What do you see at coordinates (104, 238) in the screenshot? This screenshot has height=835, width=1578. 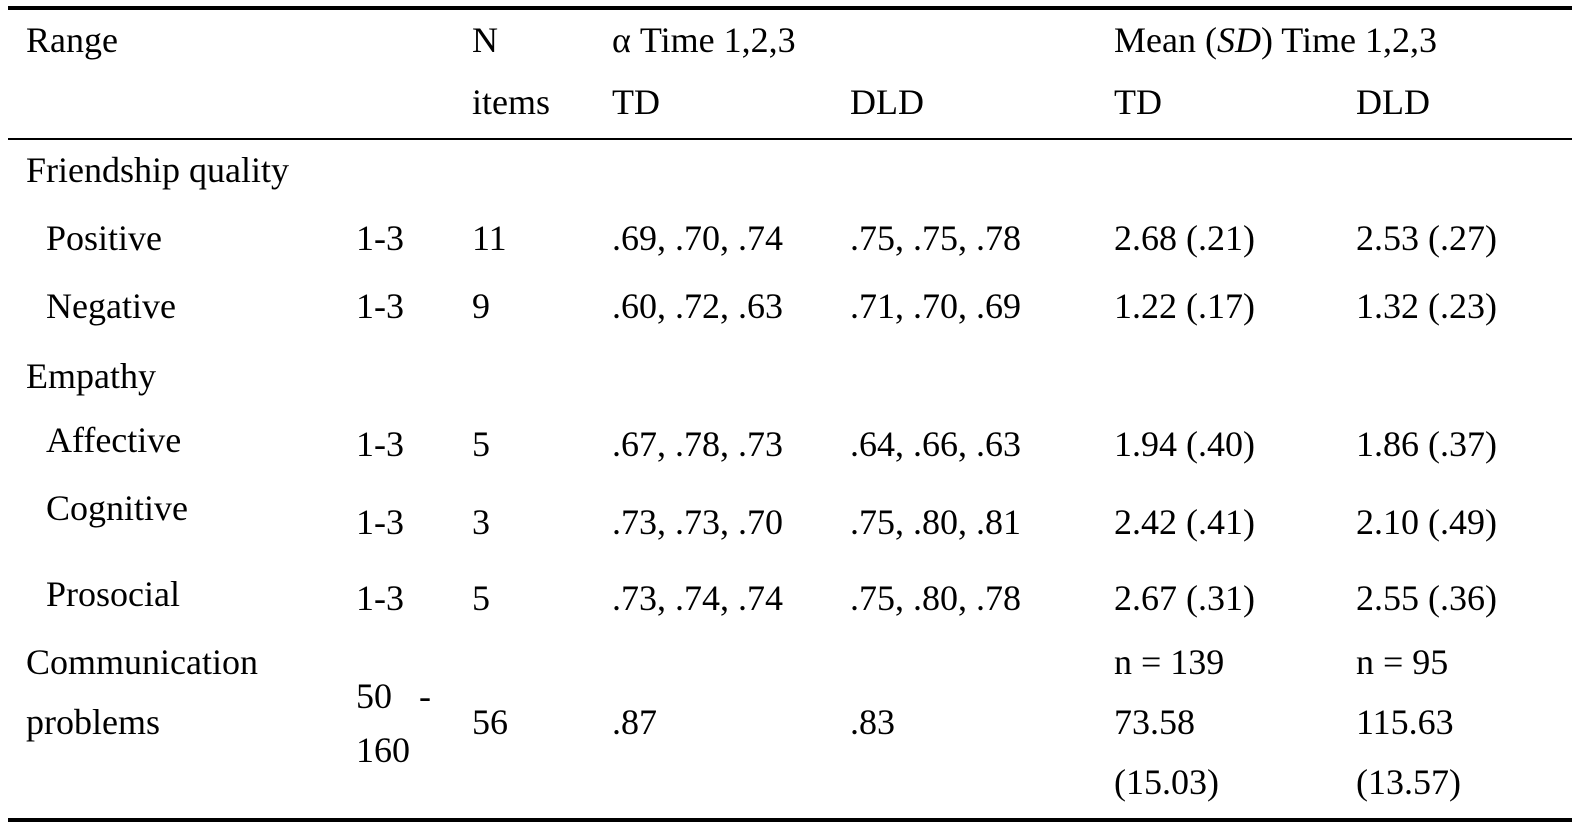 I see `row-label: Positive` at bounding box center [104, 238].